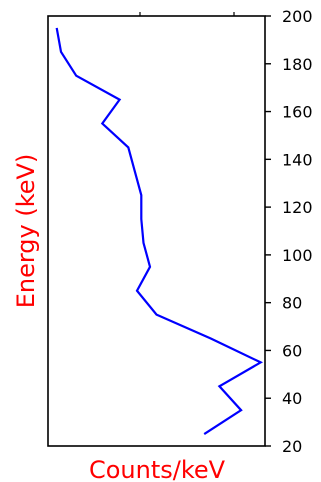 The width and height of the screenshot is (321, 482). Describe the element at coordinates (297, 159) in the screenshot. I see `y-tick-label-140: 140` at that location.